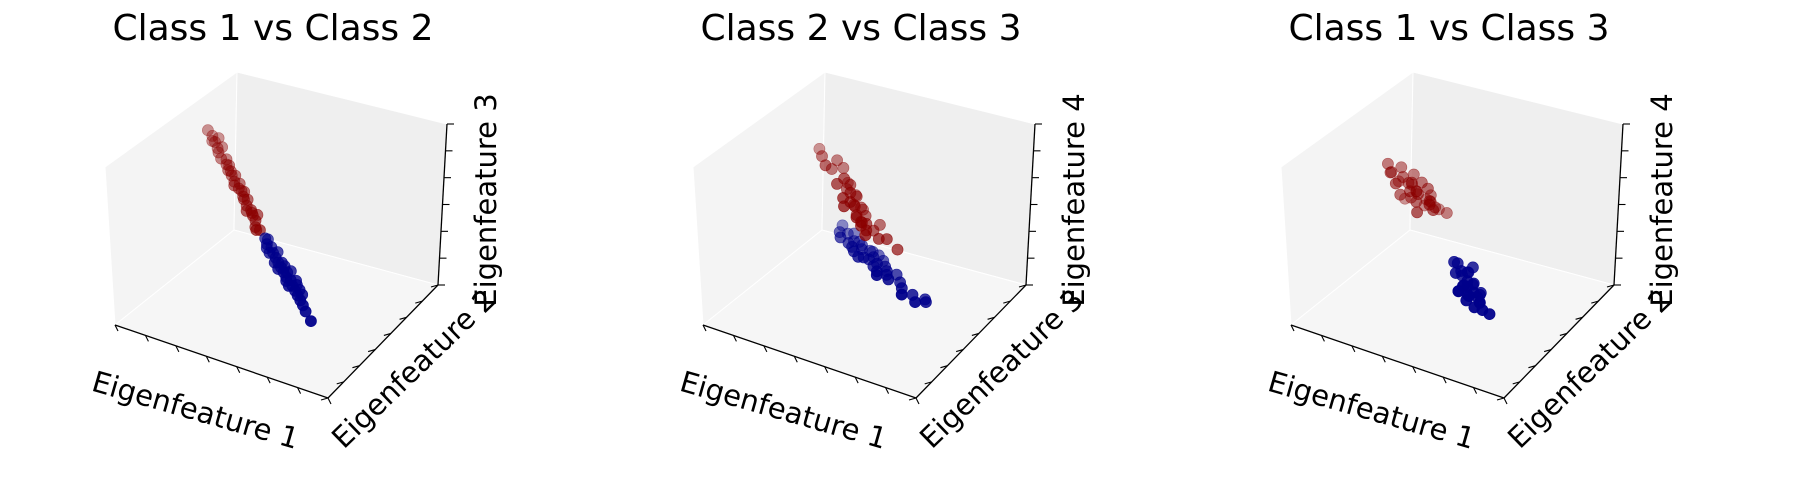 This screenshot has height=500, width=1800. Describe the element at coordinates (486, 199) in the screenshot. I see `z-axis-label: Eigenfeature 3` at that location.